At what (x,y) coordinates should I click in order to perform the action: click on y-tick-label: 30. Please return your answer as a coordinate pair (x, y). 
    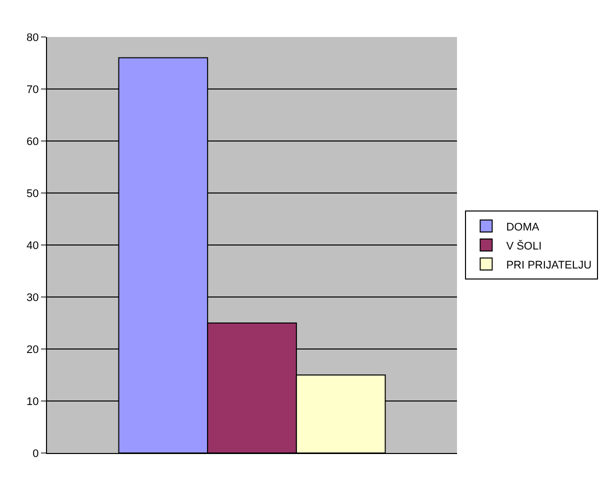
    Looking at the image, I should click on (32, 298).